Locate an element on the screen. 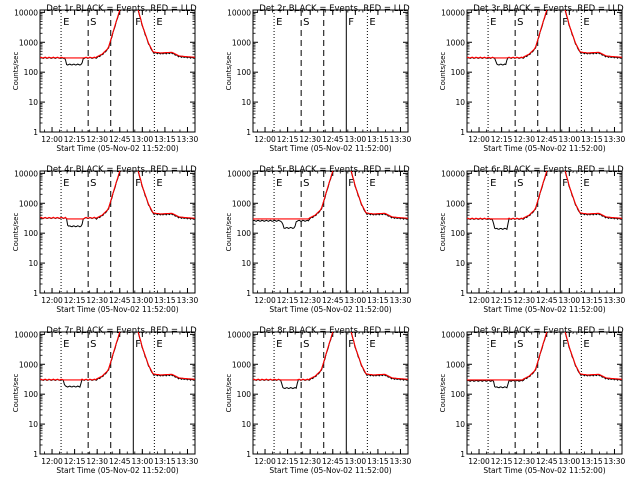 The width and height of the screenshot is (640, 484). panel-title: Det 8r BLACK = Events, RED = LLD is located at coordinates (334, 331).